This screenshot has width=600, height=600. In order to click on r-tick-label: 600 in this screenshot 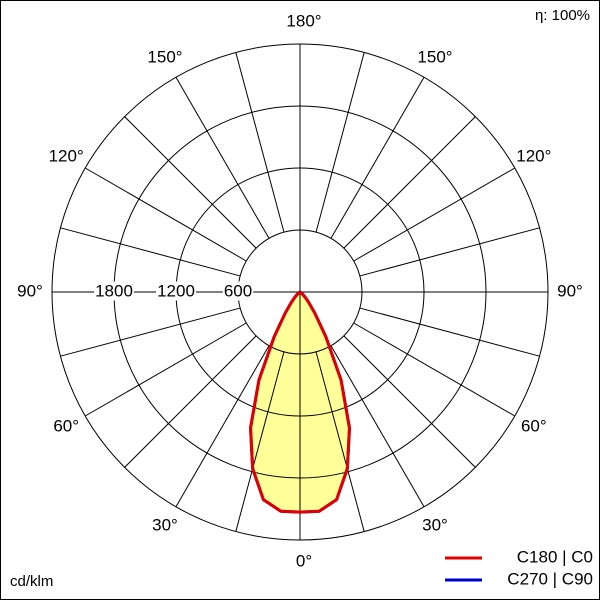, I will do `click(238, 290)`.